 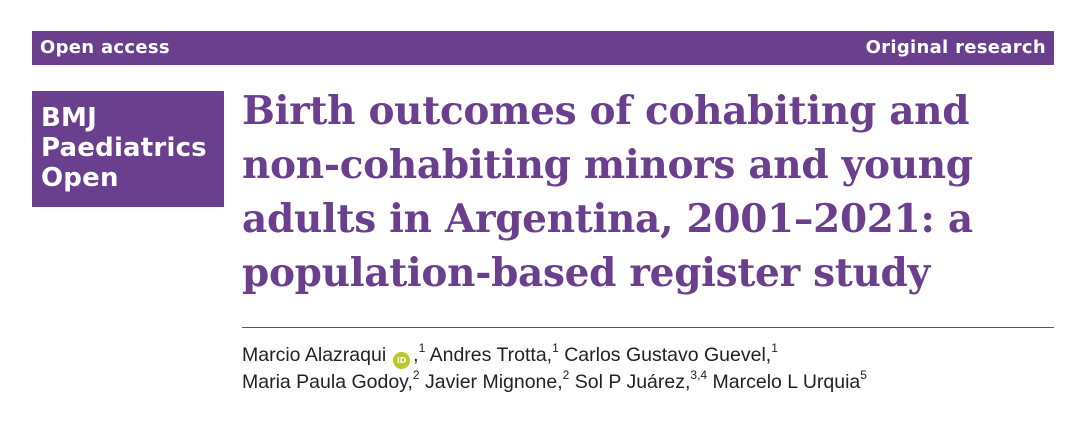 What do you see at coordinates (80, 178) in the screenshot?
I see `journal-logo-line: Open` at bounding box center [80, 178].